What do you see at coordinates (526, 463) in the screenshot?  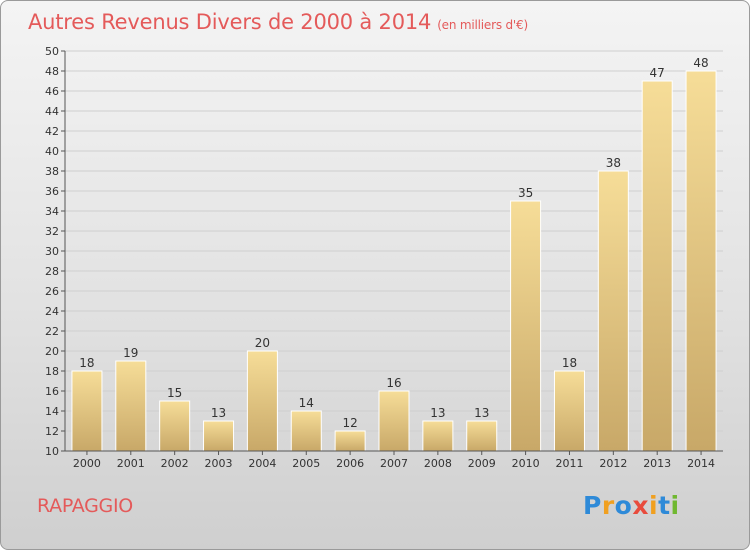 I see `x-tick-label: 2010` at bounding box center [526, 463].